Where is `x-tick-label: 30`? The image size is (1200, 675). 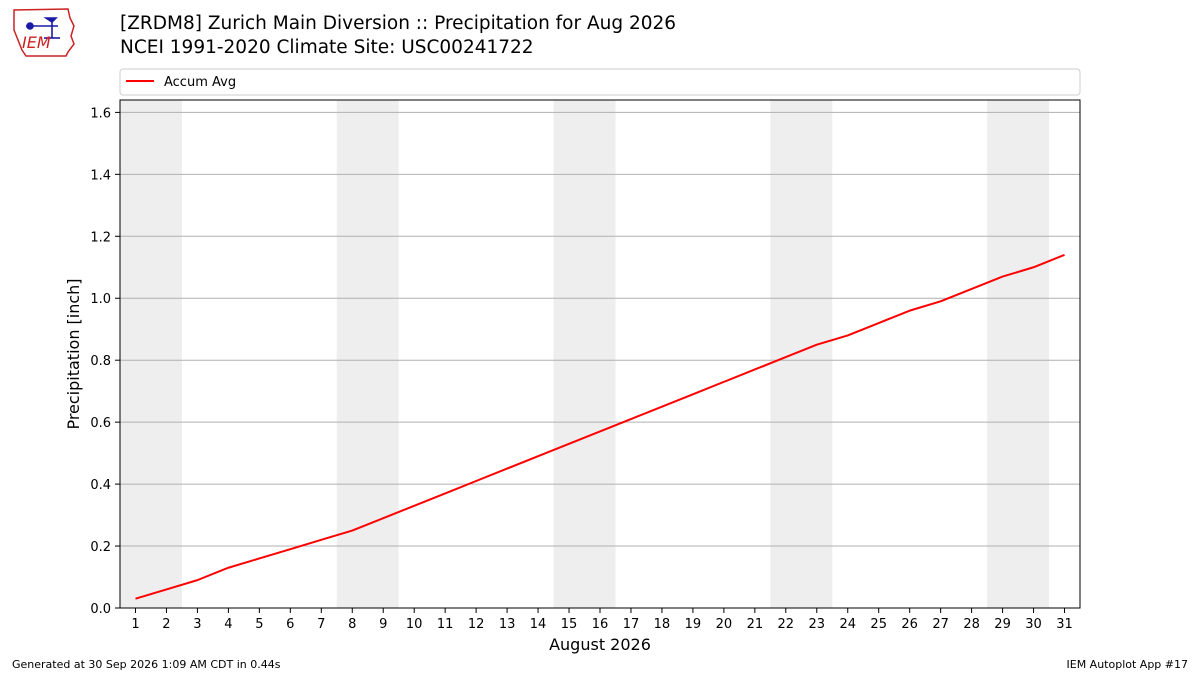
x-tick-label: 30 is located at coordinates (1033, 624).